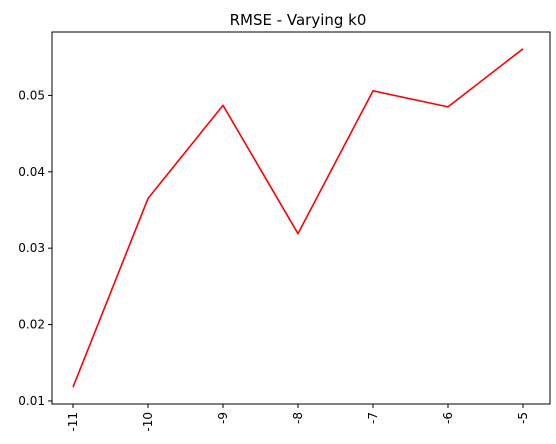 Image resolution: width=556 pixels, height=444 pixels. Describe the element at coordinates (31, 95) in the screenshot. I see `y-tick-label: 0.05` at that location.